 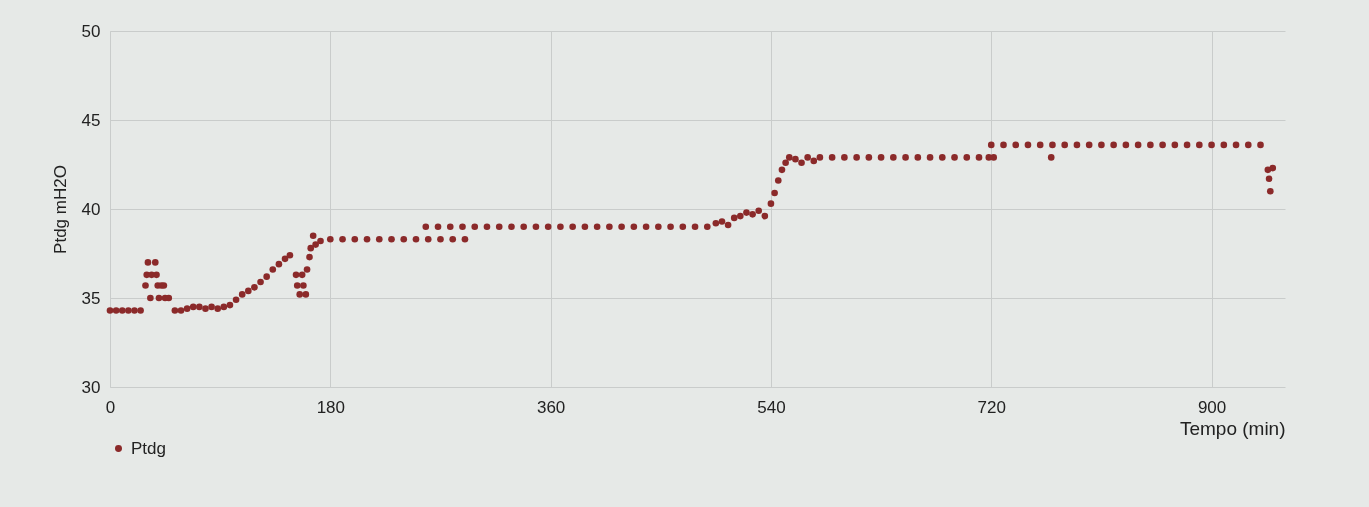 What do you see at coordinates (551, 407) in the screenshot?
I see `x-tick-label: 360` at bounding box center [551, 407].